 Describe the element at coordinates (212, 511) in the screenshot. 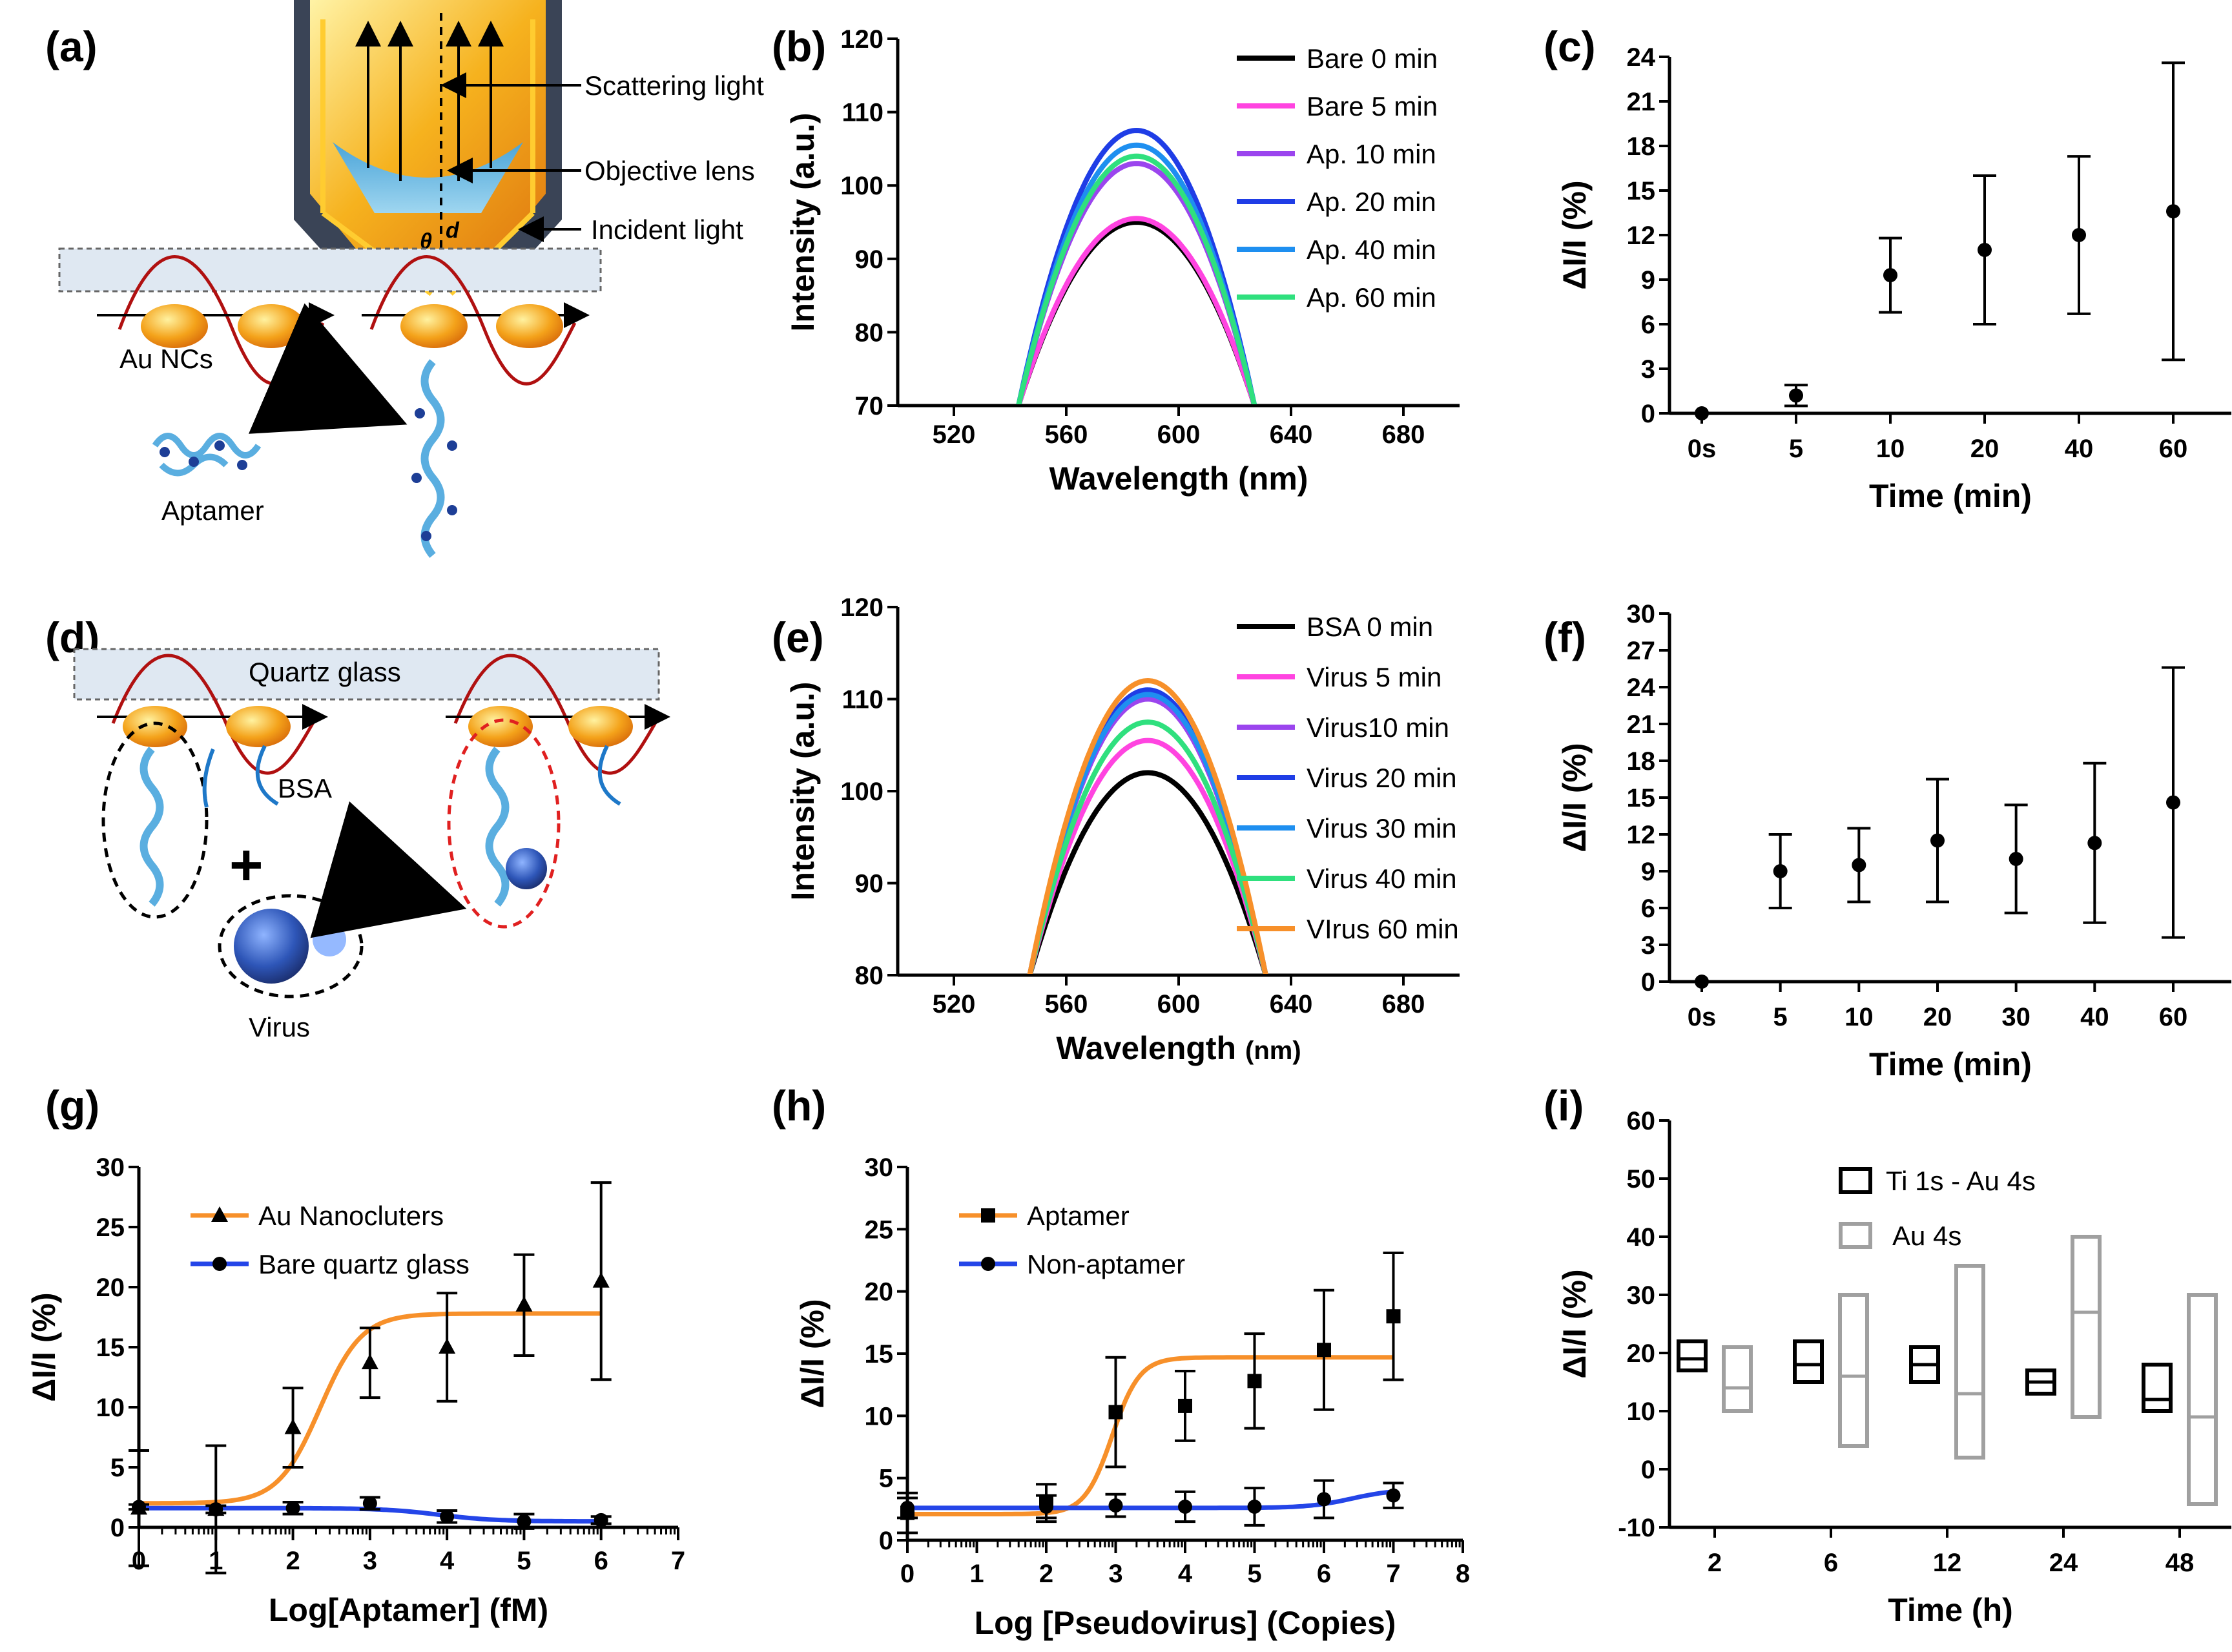

I see `label-aptamer: Aptamer` at that location.